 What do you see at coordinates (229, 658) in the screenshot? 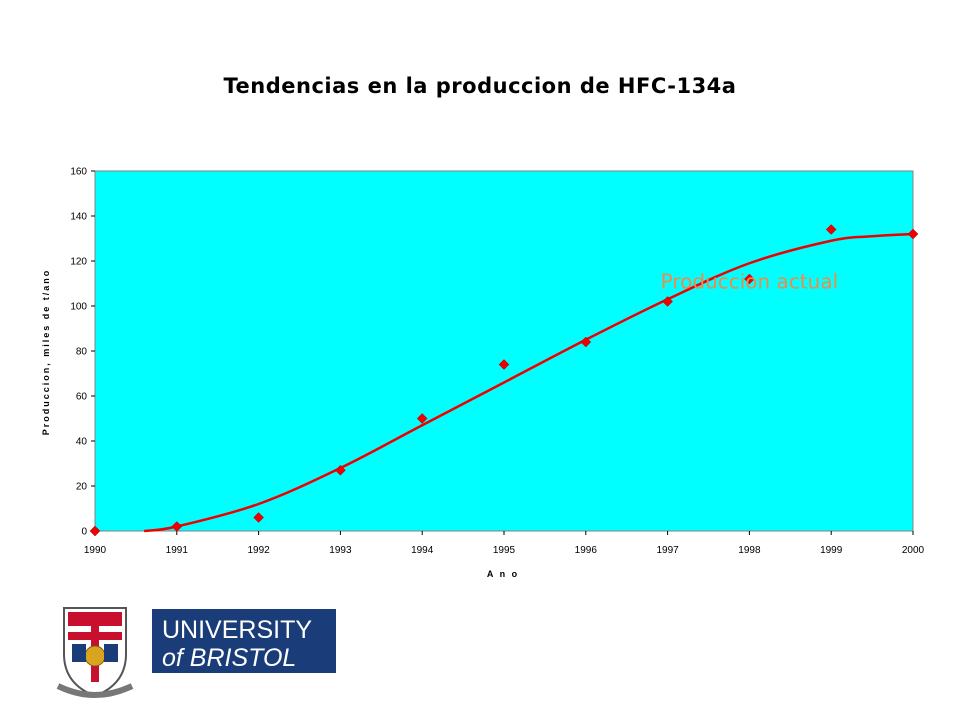
I see `wordmark-of-bristol: of BRISTOL` at bounding box center [229, 658].